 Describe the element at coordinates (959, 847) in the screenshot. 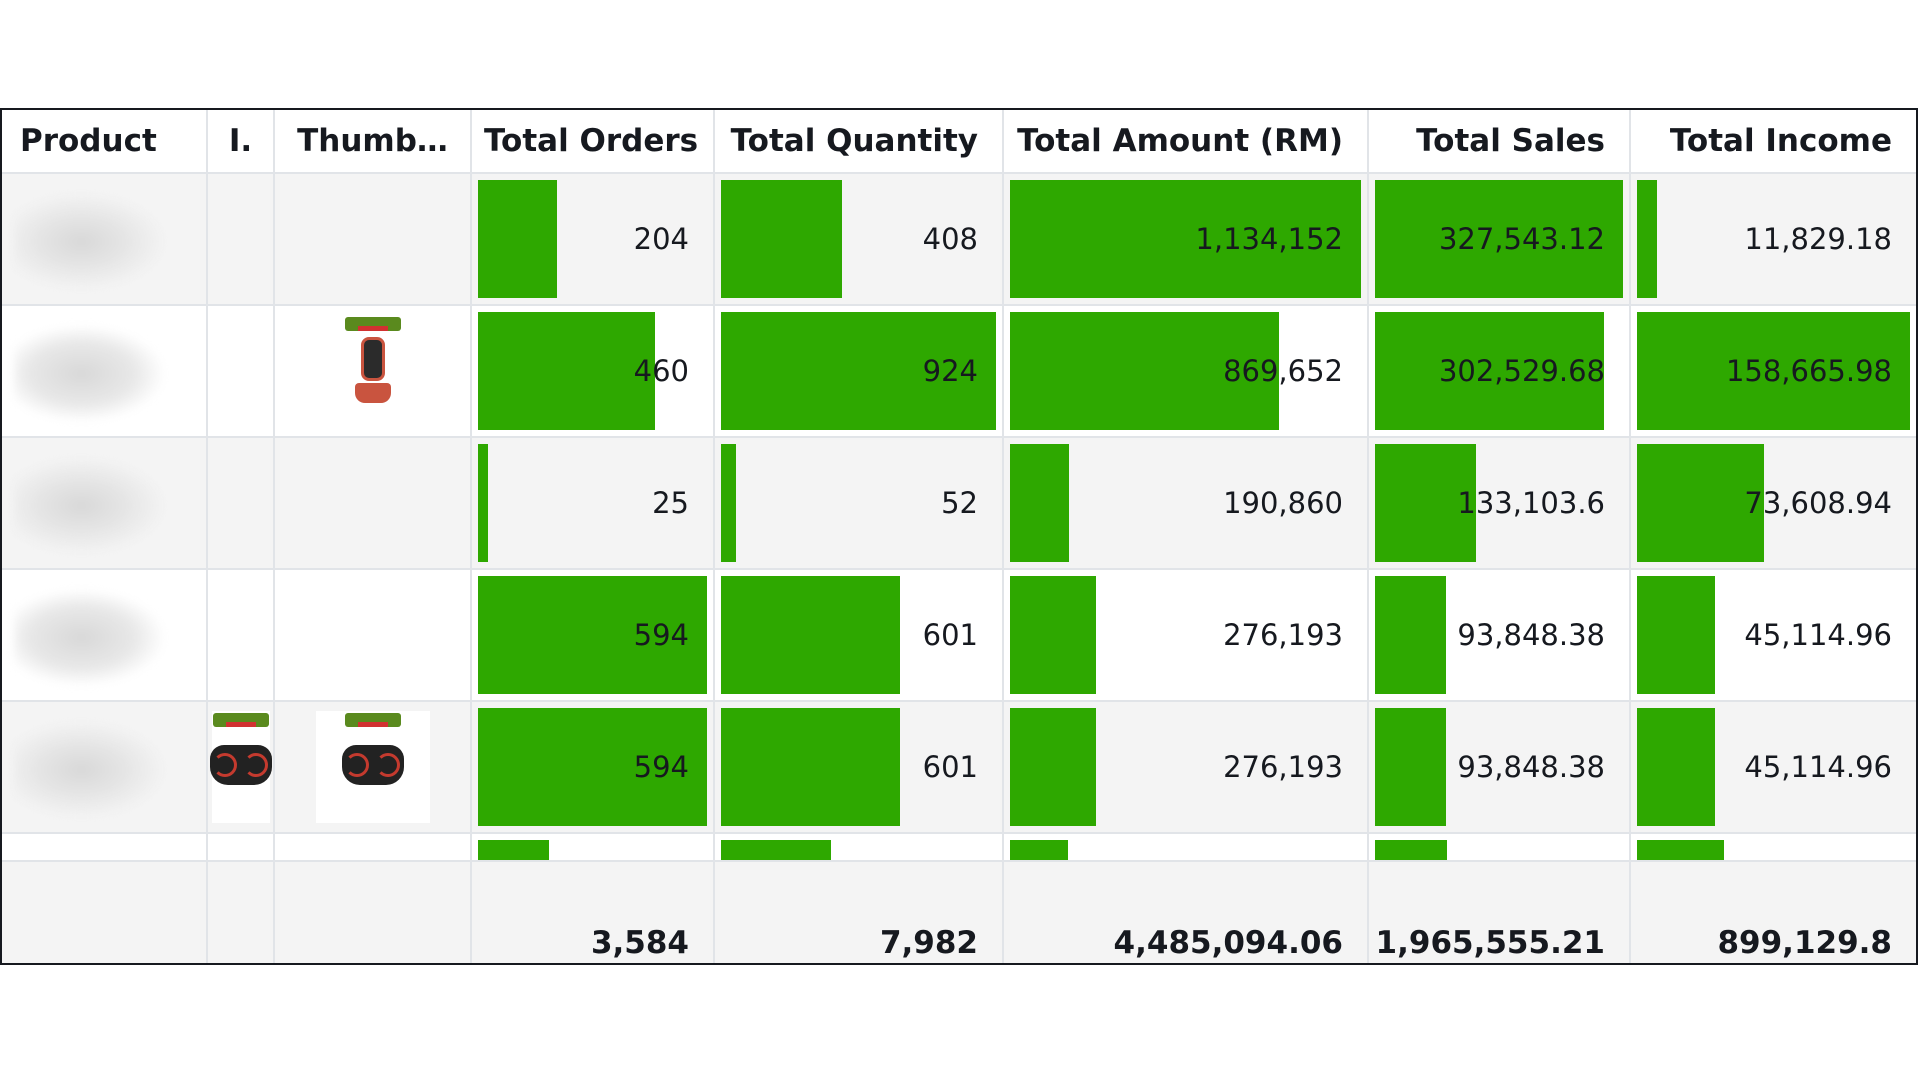

I see `partial-table-row` at that location.